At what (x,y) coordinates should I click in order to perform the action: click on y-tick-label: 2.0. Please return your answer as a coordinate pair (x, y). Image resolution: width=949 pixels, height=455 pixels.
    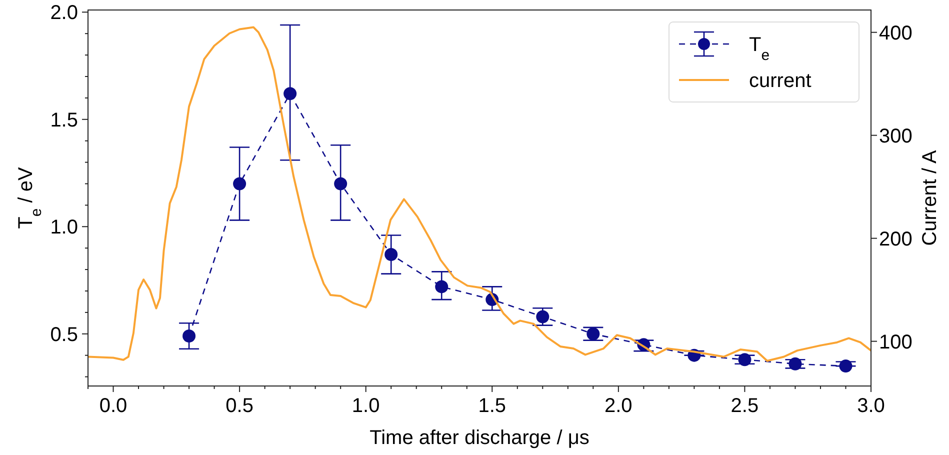
    Looking at the image, I should click on (64, 13).